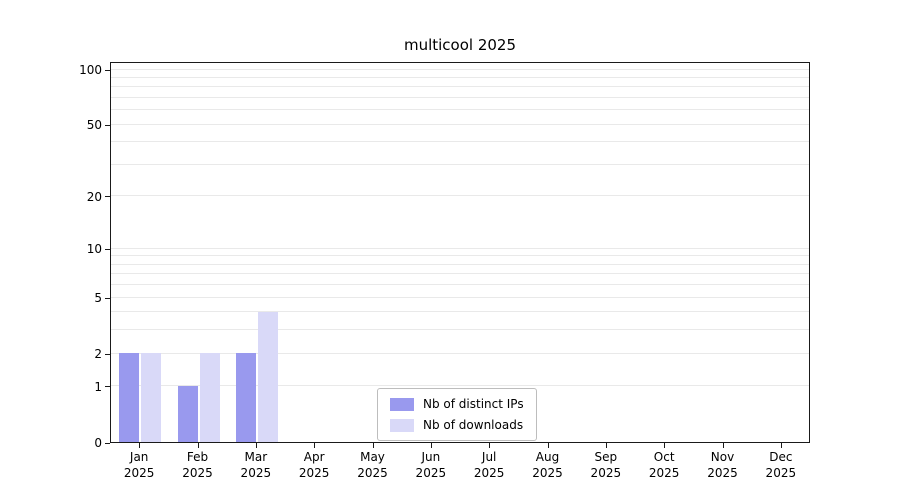 The image size is (900, 500). Describe the element at coordinates (256, 465) in the screenshot. I see `x-tick-label-mar: Mar 2025` at that location.